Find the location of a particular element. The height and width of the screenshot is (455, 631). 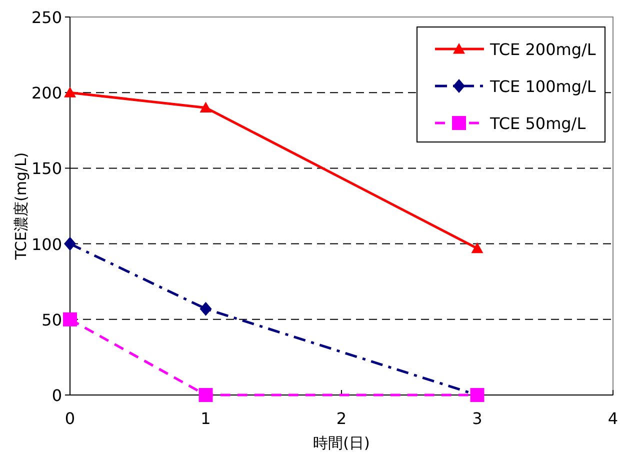

x-tick-label: 2 is located at coordinates (341, 418).